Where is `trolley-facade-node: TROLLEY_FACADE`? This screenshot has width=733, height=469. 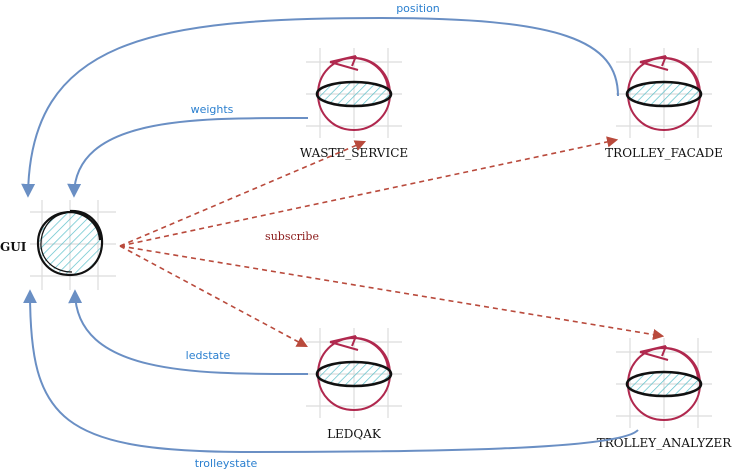
trolley-facade-node: TROLLEY_FACADE is located at coordinates (664, 104).